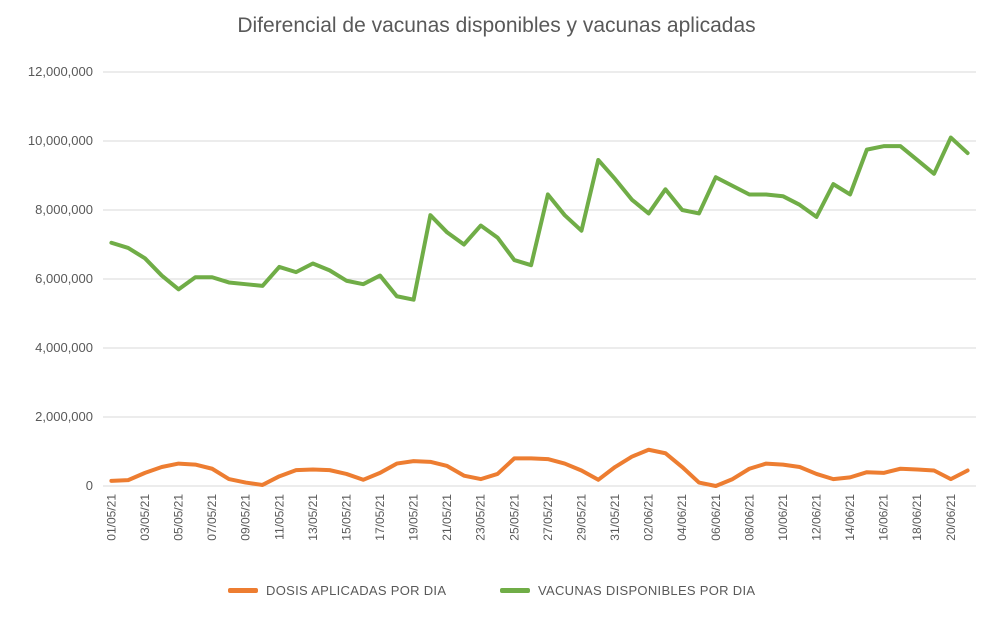 This screenshot has width=993, height=620. I want to click on x-tick-label: 21/05/21, so click(447, 517).